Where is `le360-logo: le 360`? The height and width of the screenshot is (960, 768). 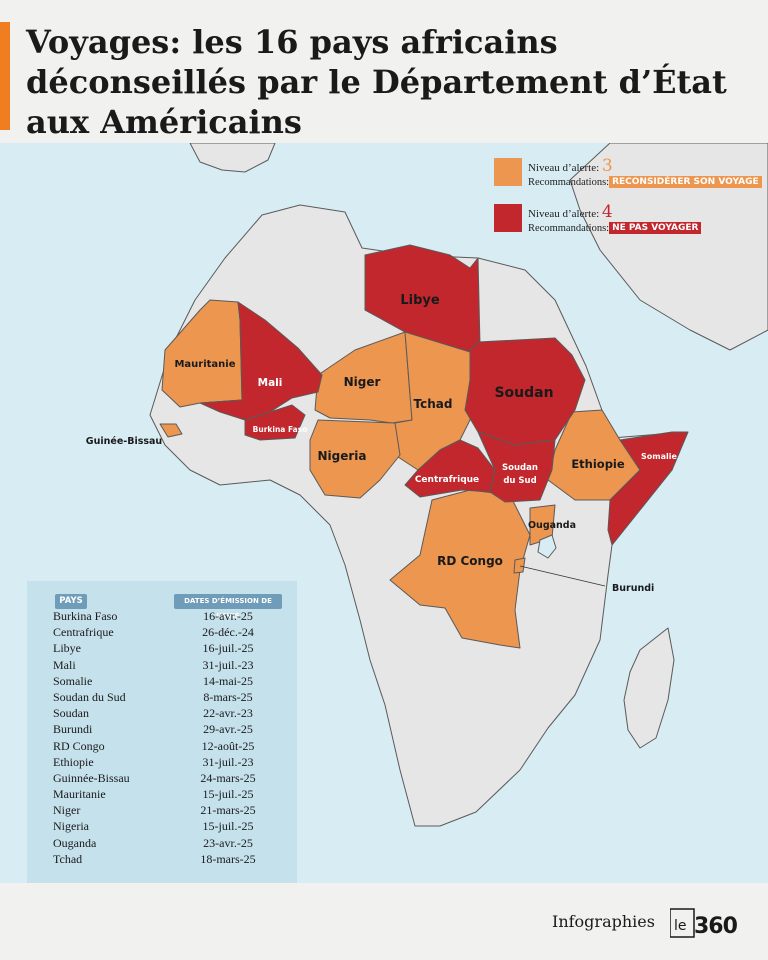
le360-logo: le 360 is located at coordinates (704, 923).